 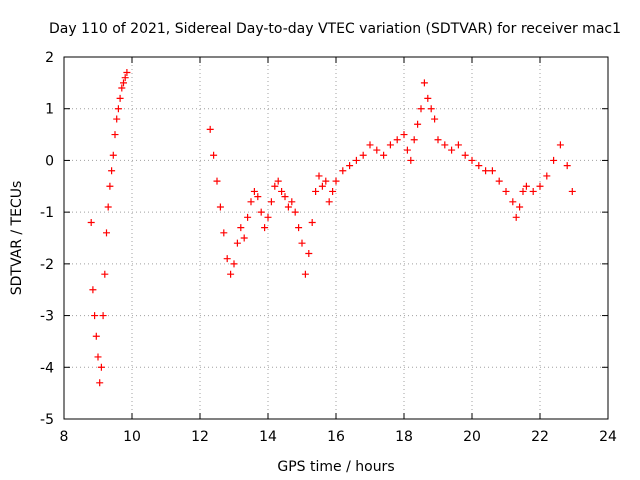 I want to click on y-tick-label: 2, so click(x=49, y=58).